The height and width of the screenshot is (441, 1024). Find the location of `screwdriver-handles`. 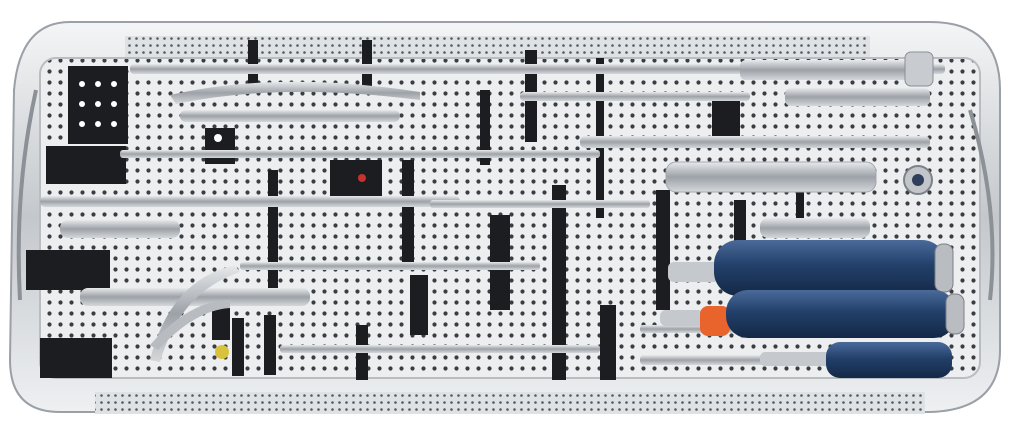

screwdriver-handles is located at coordinates (812, 309).